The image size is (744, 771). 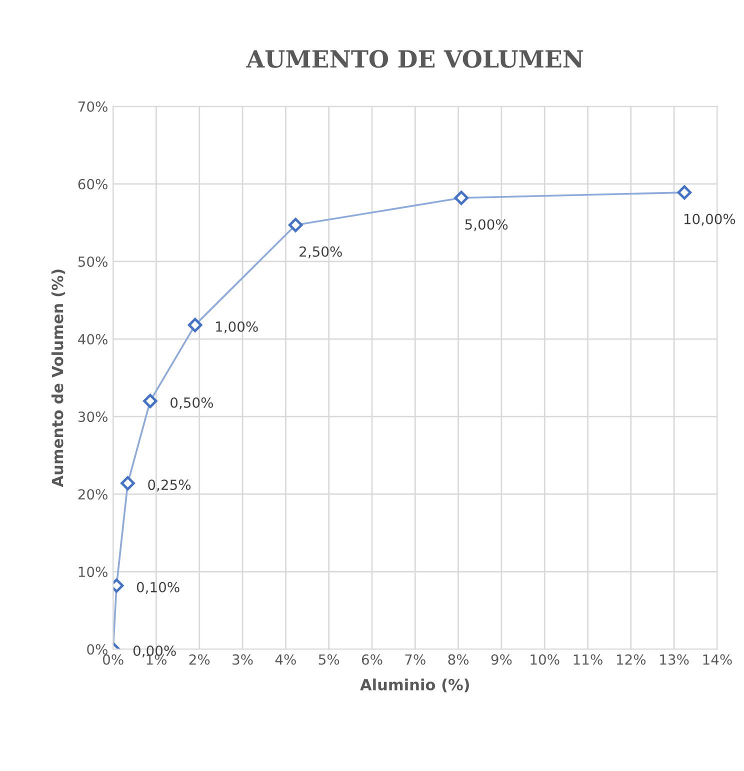 I want to click on annotation: 2,50%, so click(x=321, y=252).